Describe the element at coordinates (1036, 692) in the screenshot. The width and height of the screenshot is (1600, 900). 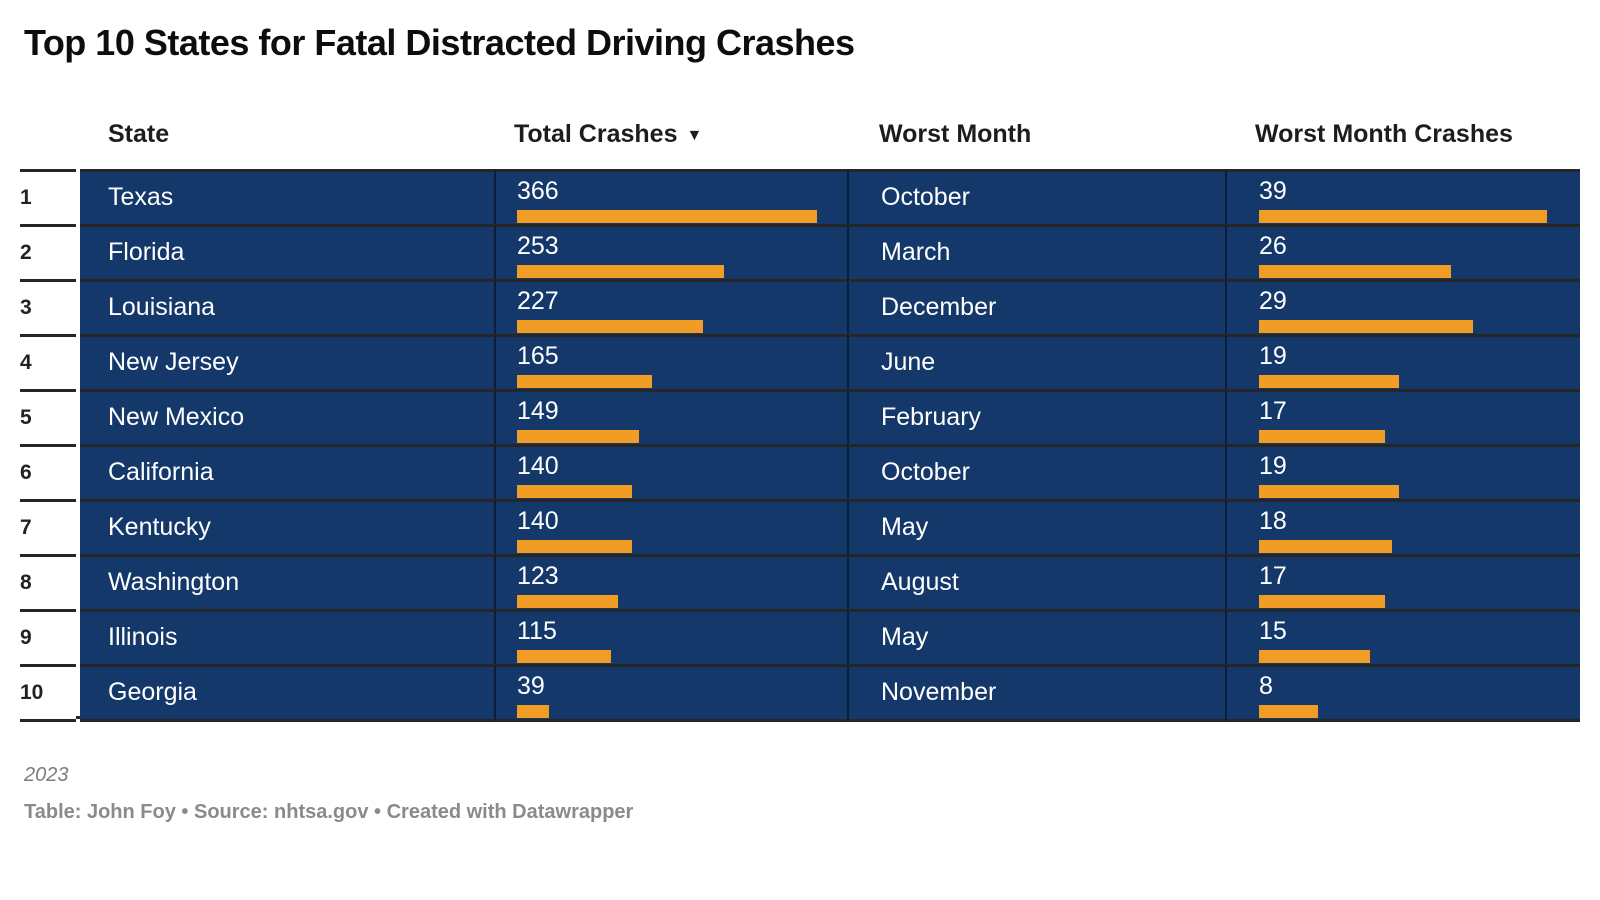
I see `worst-month-cell: November` at that location.